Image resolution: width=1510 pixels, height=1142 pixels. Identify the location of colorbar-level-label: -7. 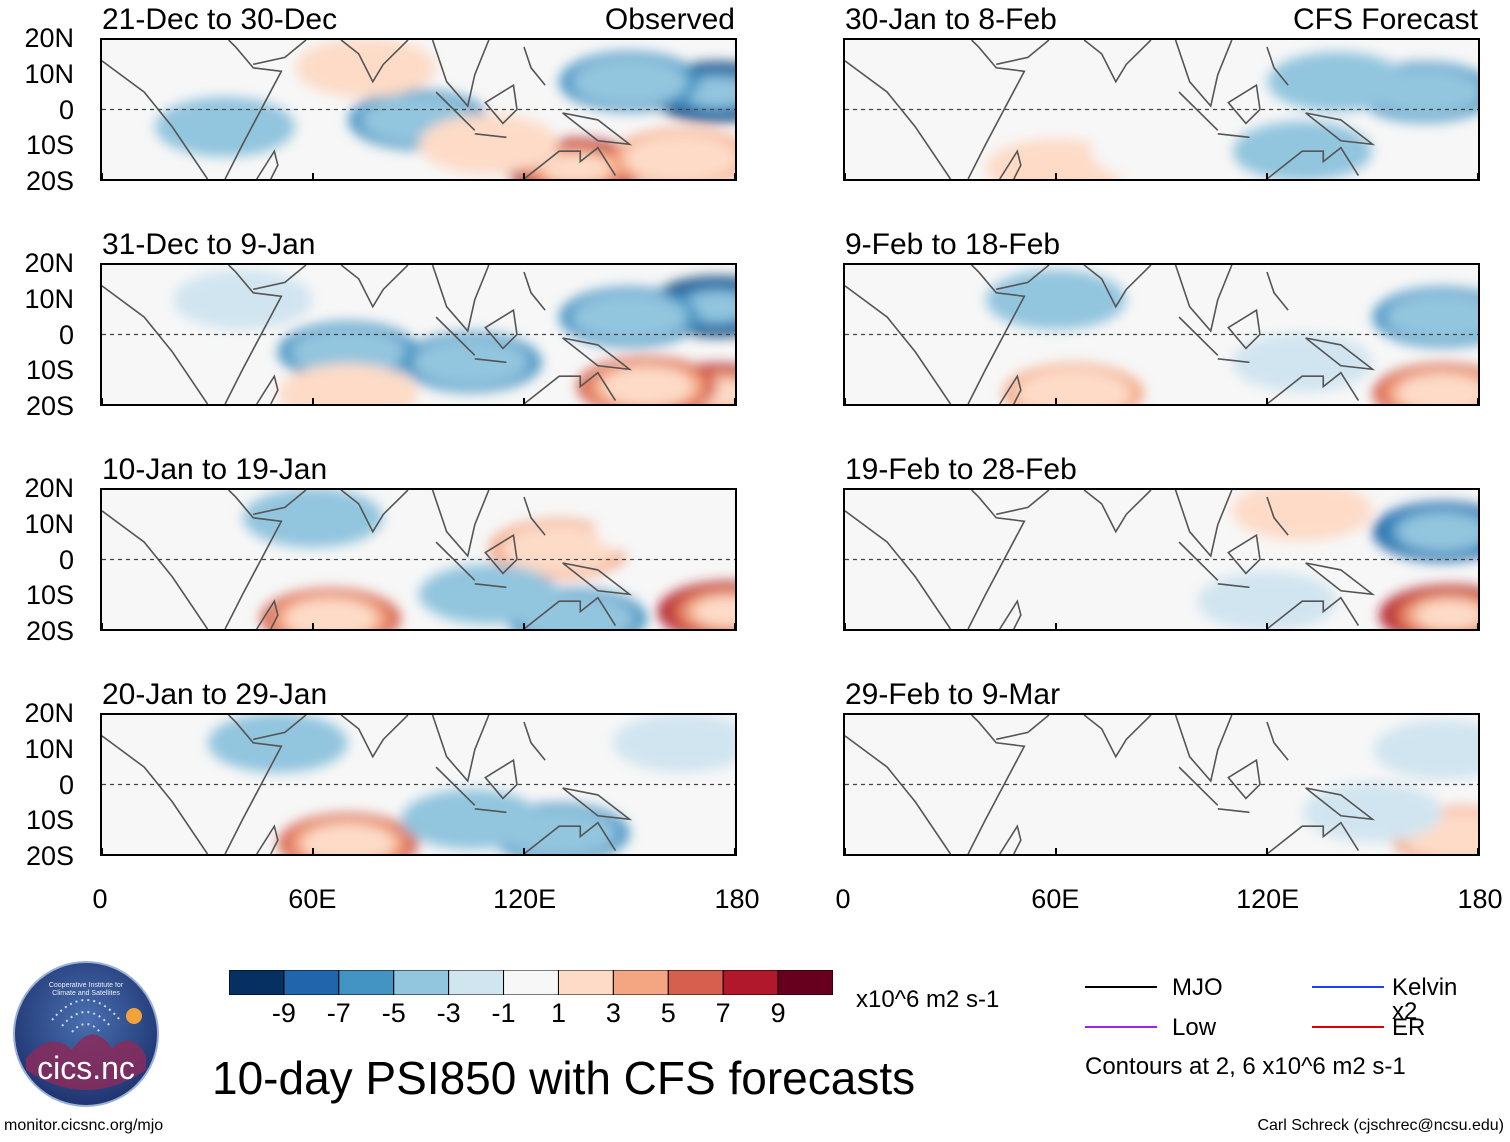
(338, 1013).